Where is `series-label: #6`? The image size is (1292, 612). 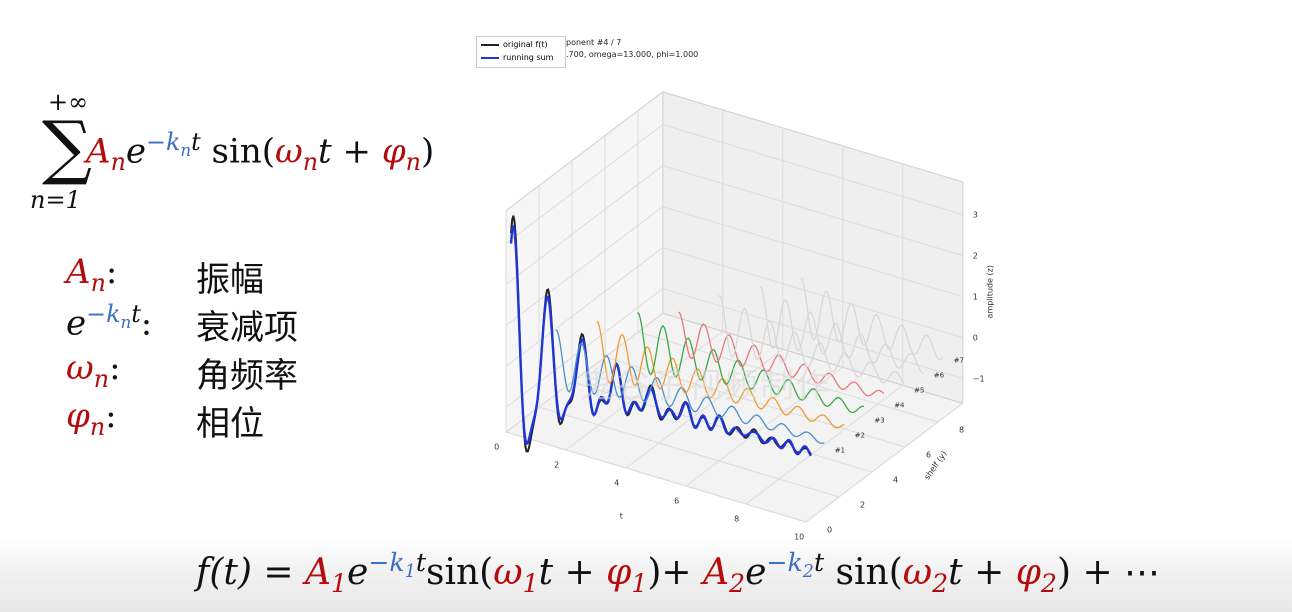
series-label: #6 is located at coordinates (939, 375).